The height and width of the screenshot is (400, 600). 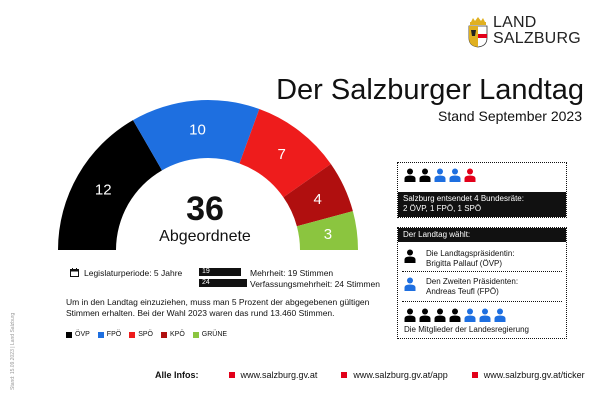 What do you see at coordinates (279, 375) in the screenshot?
I see `footer-link-main-text: www.salzburg.gv.at` at bounding box center [279, 375].